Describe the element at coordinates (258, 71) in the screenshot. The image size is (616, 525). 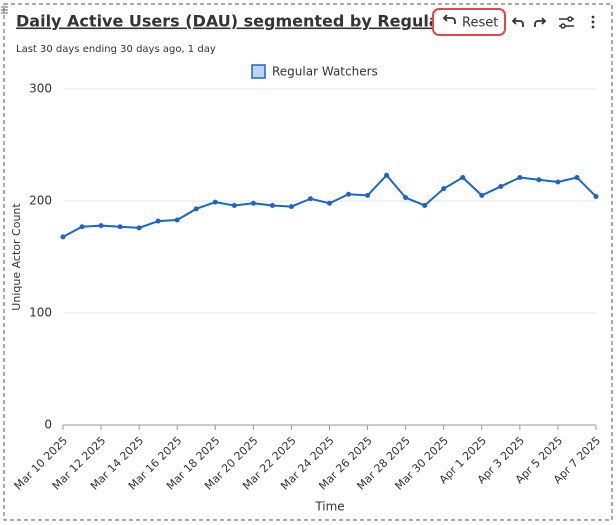
I see `legend-swatch` at that location.